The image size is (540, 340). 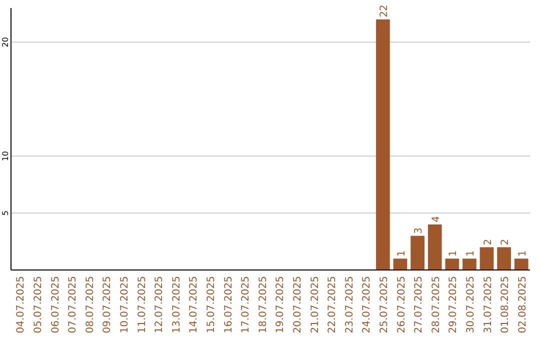 I want to click on x-tick-label: 16.07.2025, so click(x=228, y=305).